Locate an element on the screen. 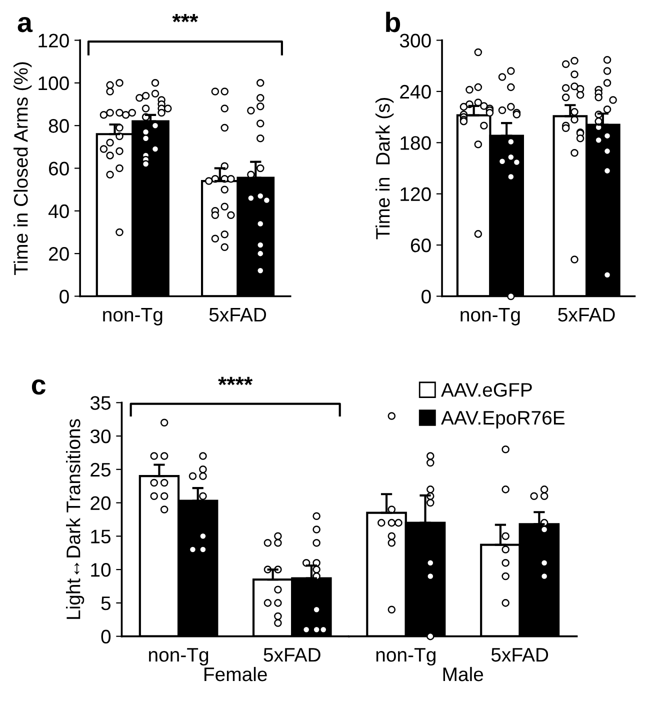 Image resolution: width=651 pixels, height=719 pixels. legend-label: AAV.EpoR76E is located at coordinates (503, 419).